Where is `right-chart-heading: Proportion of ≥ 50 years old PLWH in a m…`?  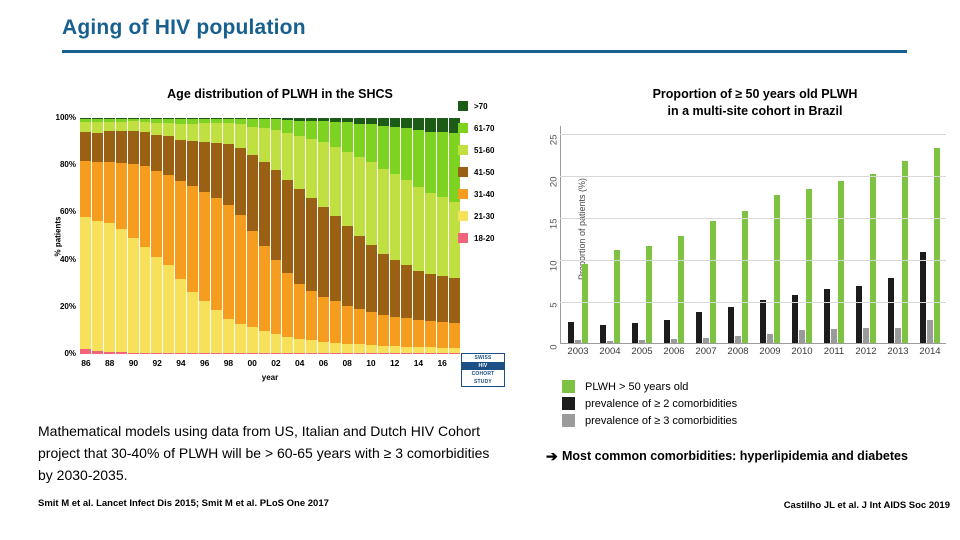
right-chart-heading: Proportion of ≥ 50 years old PLWH in a m… is located at coordinates (755, 103).